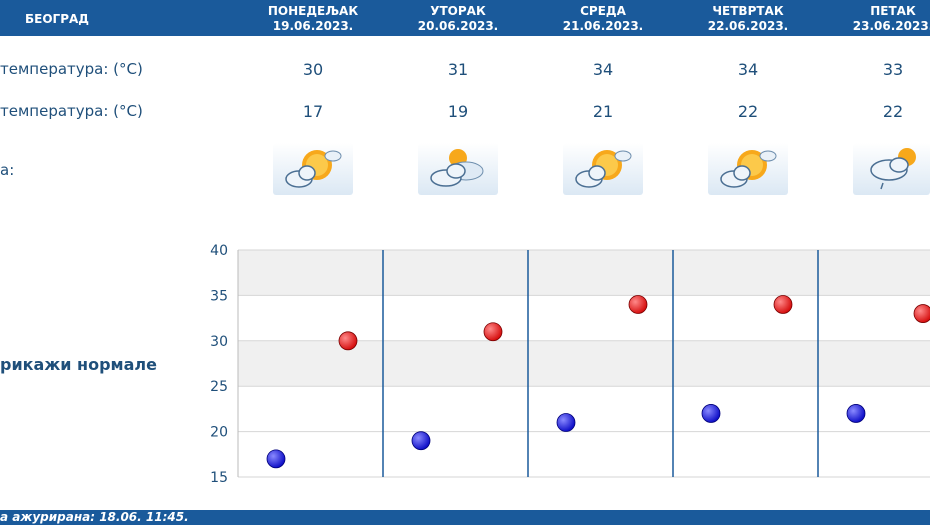 The image size is (930, 525). Describe the element at coordinates (219, 342) in the screenshot. I see `y-tick-label: 30` at that location.